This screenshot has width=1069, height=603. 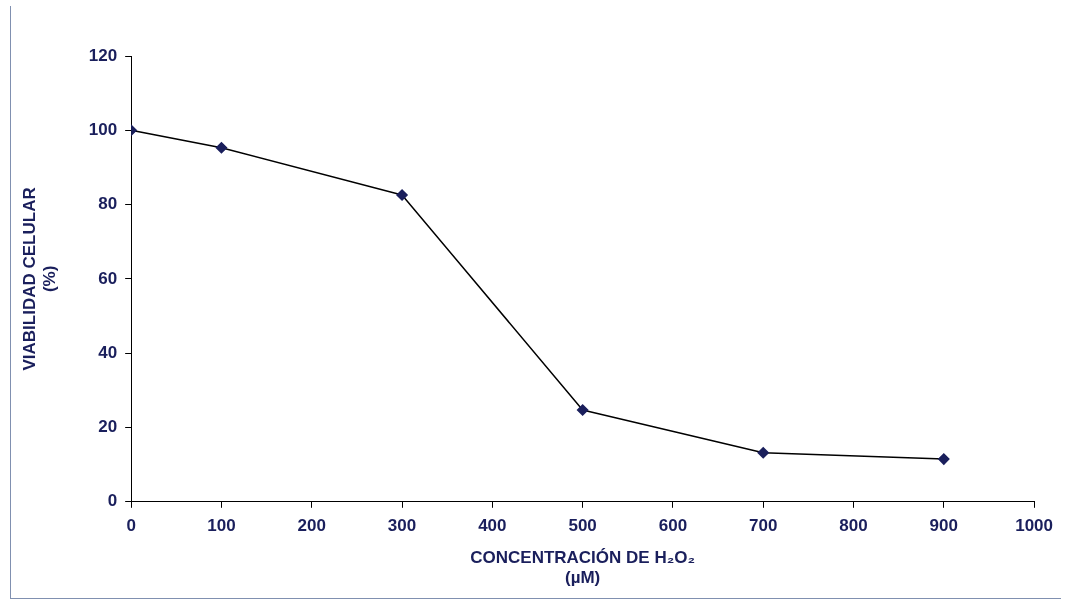 What do you see at coordinates (311, 525) in the screenshot?
I see `x-tick-label: 200` at bounding box center [311, 525].